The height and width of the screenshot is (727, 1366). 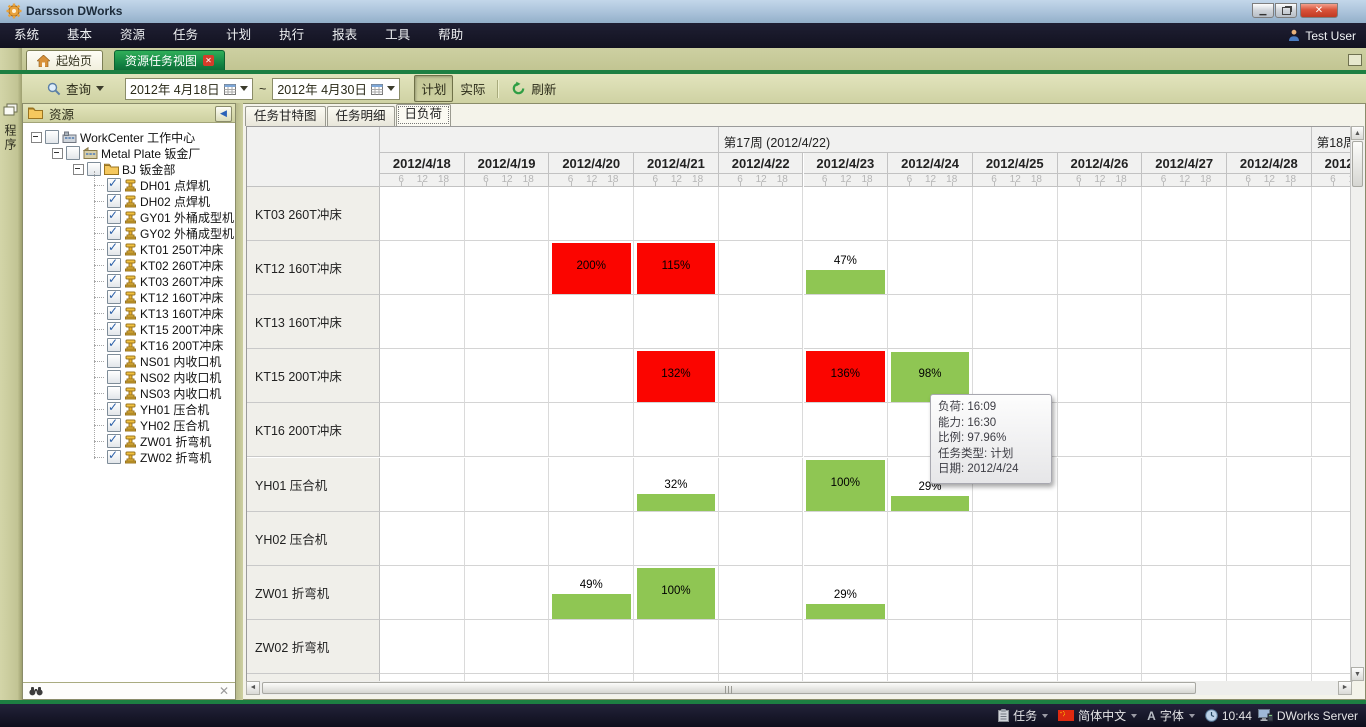 What do you see at coordinates (451, 35) in the screenshot?
I see `menu-item-帮助: 帮助` at bounding box center [451, 35].